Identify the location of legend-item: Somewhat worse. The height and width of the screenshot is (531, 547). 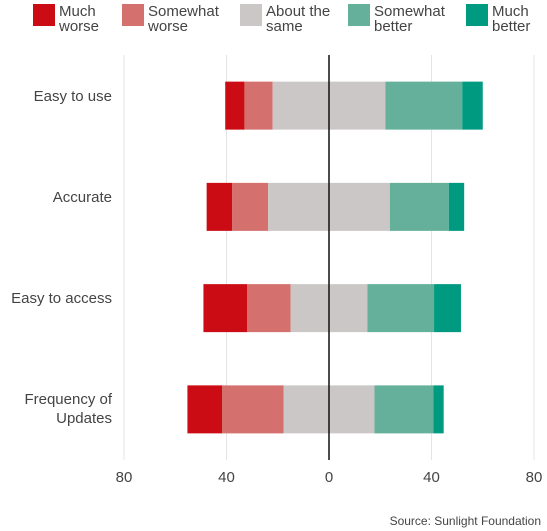
(180, 19).